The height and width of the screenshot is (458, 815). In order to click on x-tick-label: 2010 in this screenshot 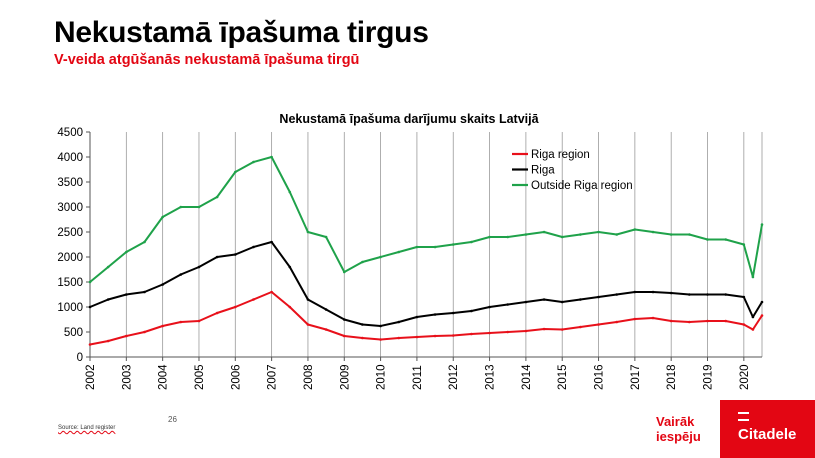, I will do `click(382, 377)`.